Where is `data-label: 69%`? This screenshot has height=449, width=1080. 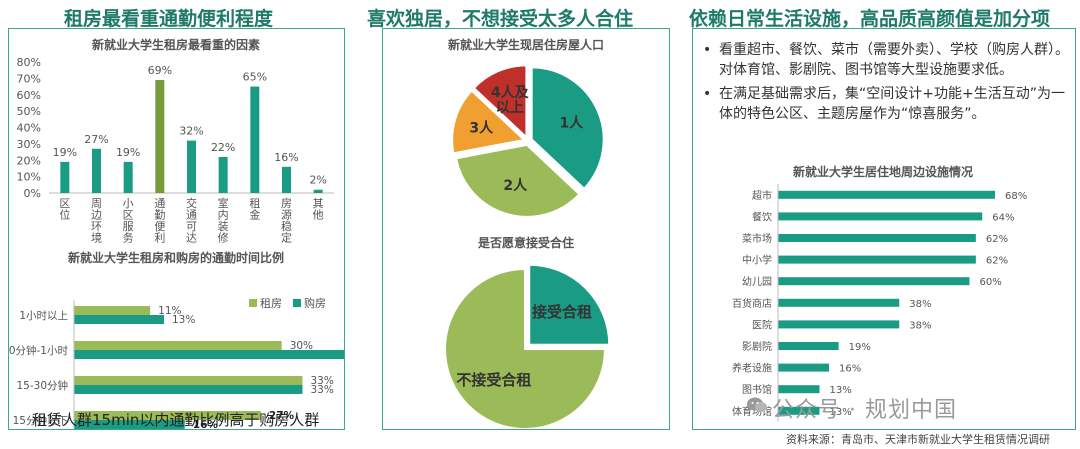
data-label: 69% is located at coordinates (160, 70).